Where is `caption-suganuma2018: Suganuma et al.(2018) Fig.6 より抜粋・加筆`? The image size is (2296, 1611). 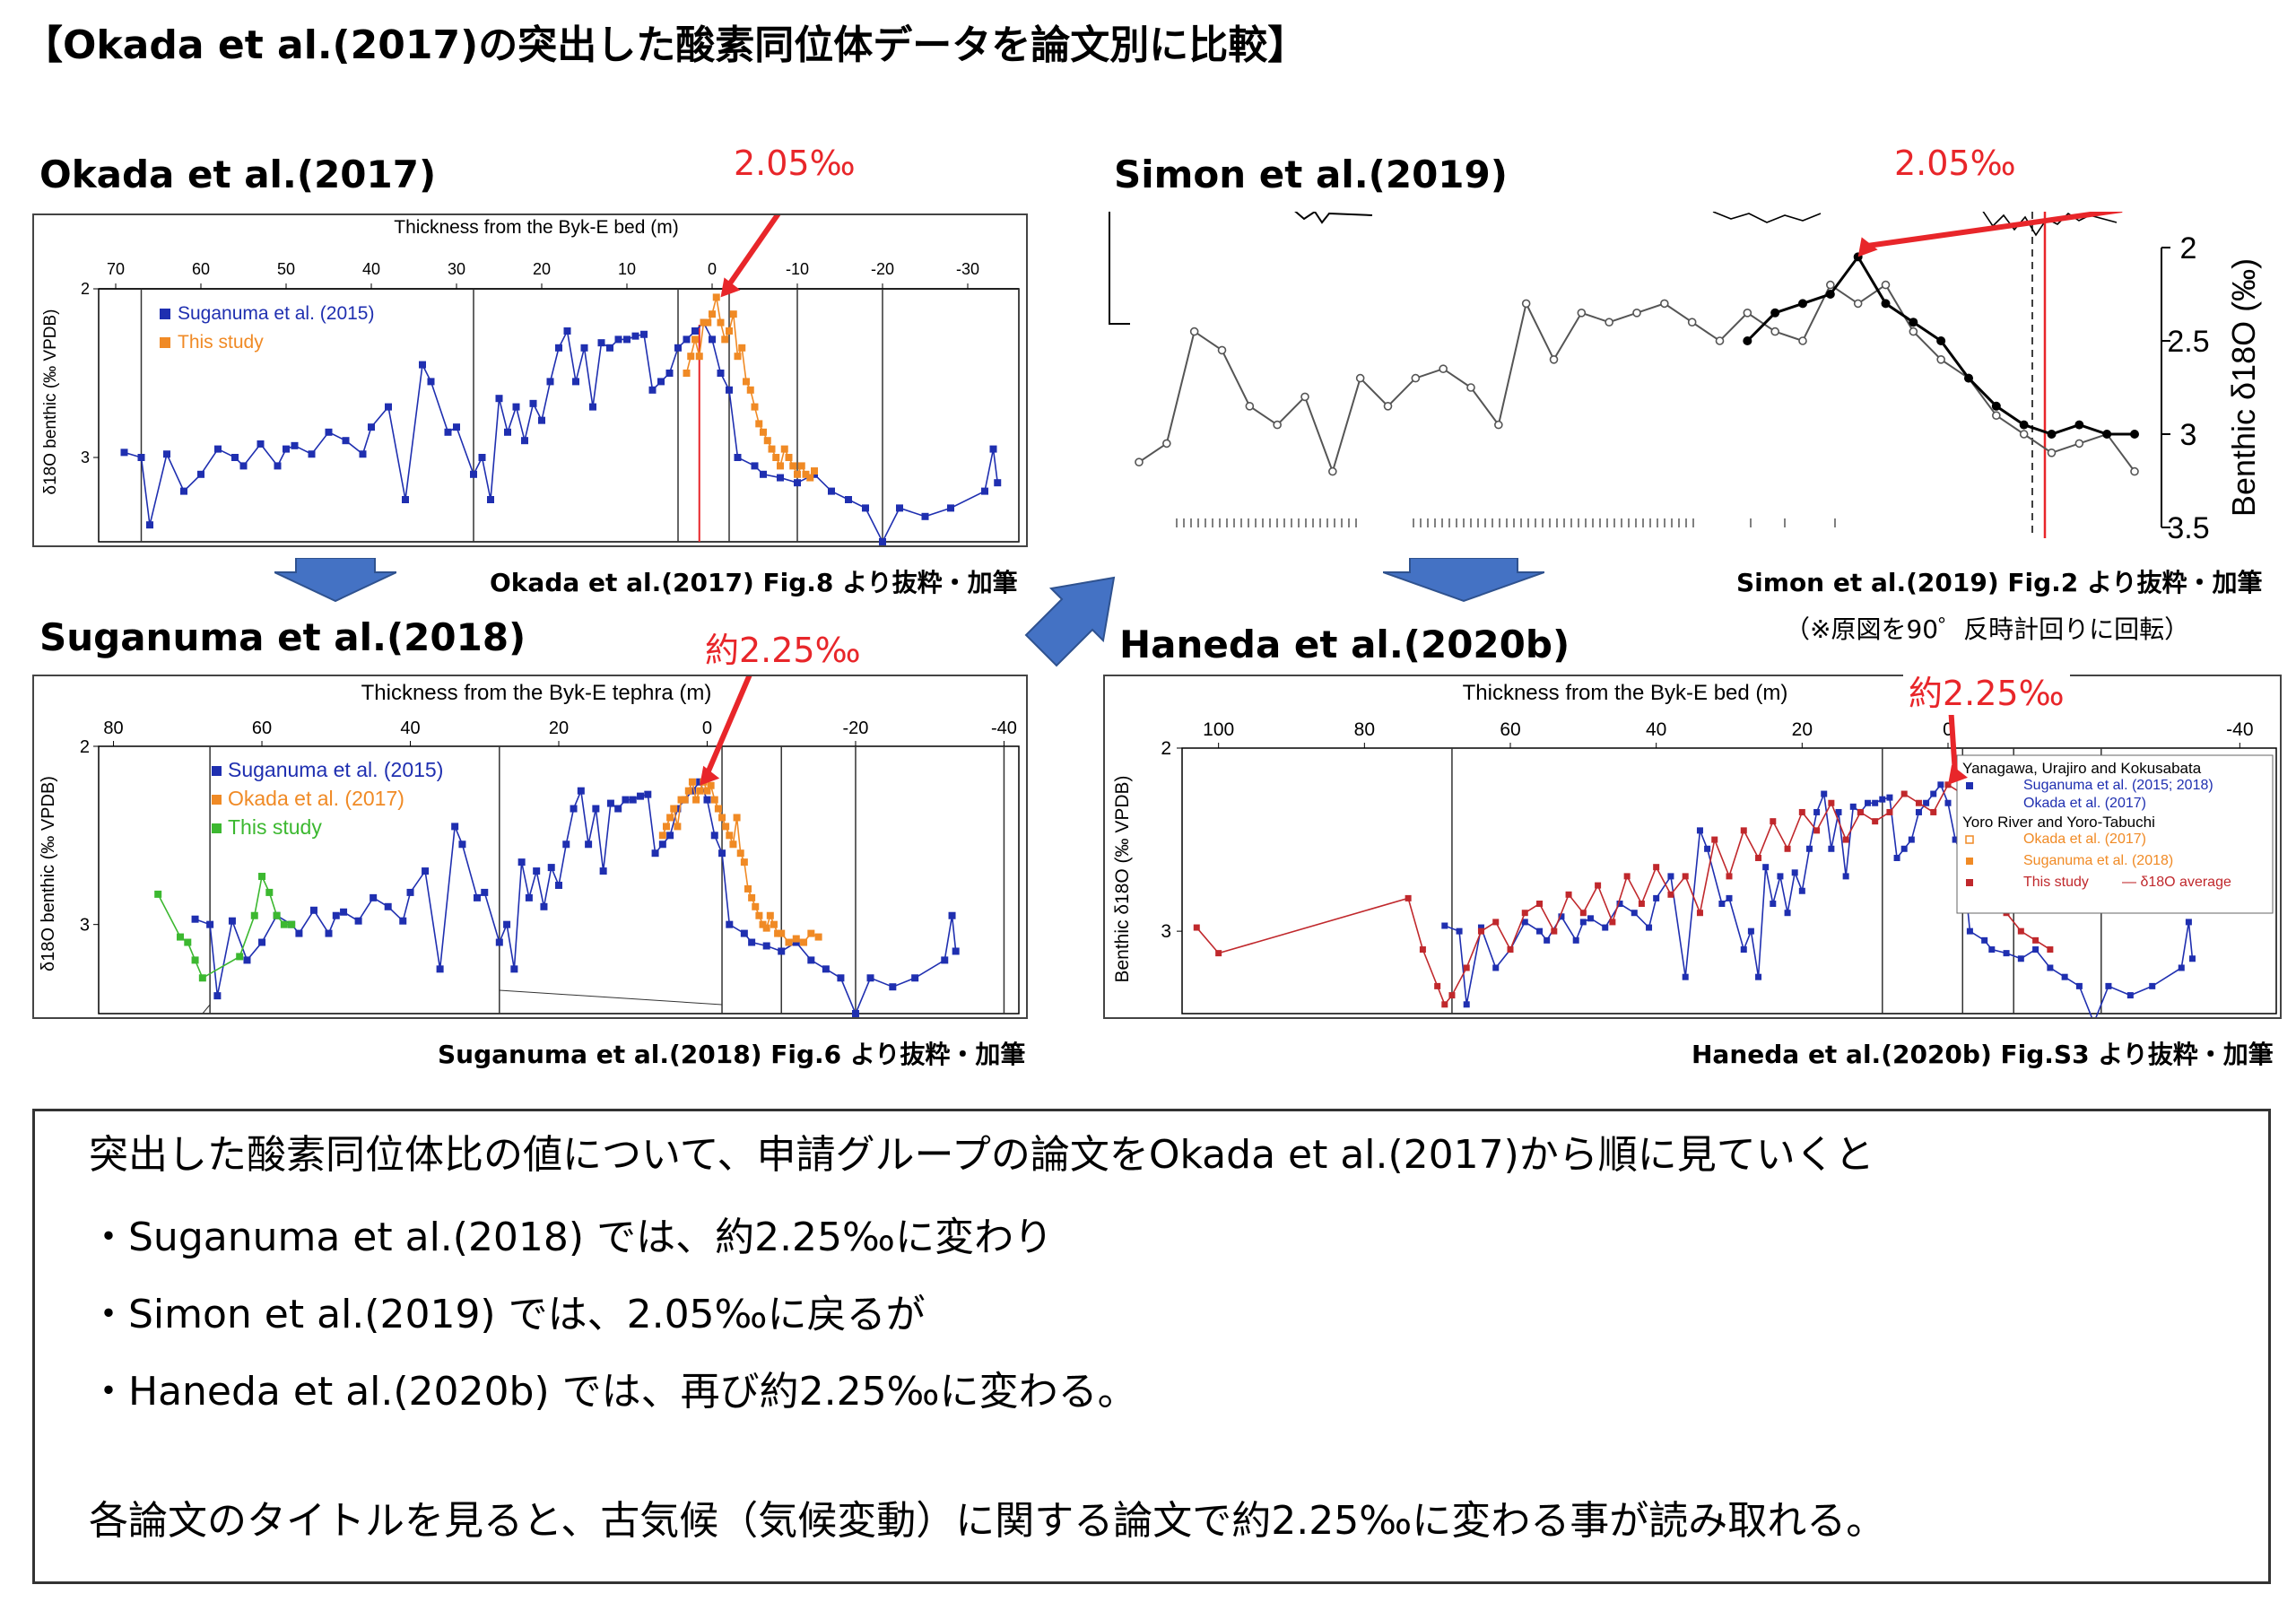
caption-suganuma2018: Suganuma et al.(2018) Fig.6 より抜粋・加筆 is located at coordinates (732, 1054).